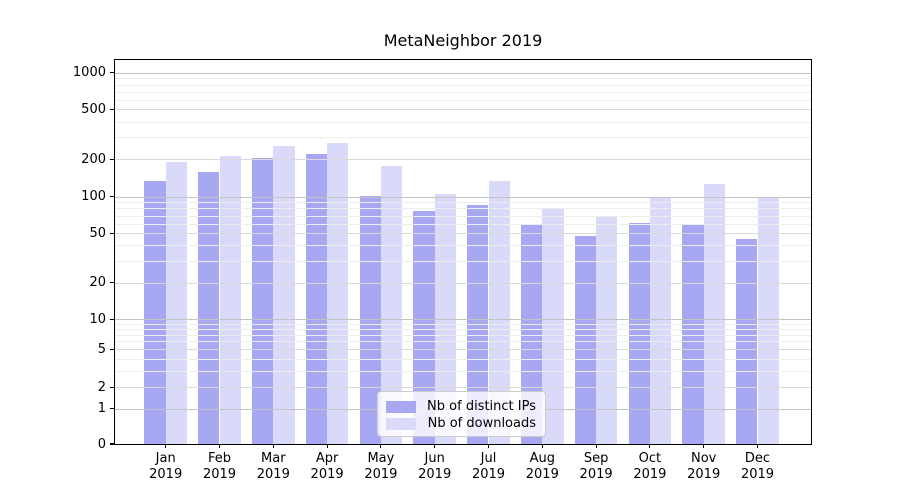 Image resolution: width=900 pixels, height=500 pixels. I want to click on y-tick-label: 50, so click(97, 233).